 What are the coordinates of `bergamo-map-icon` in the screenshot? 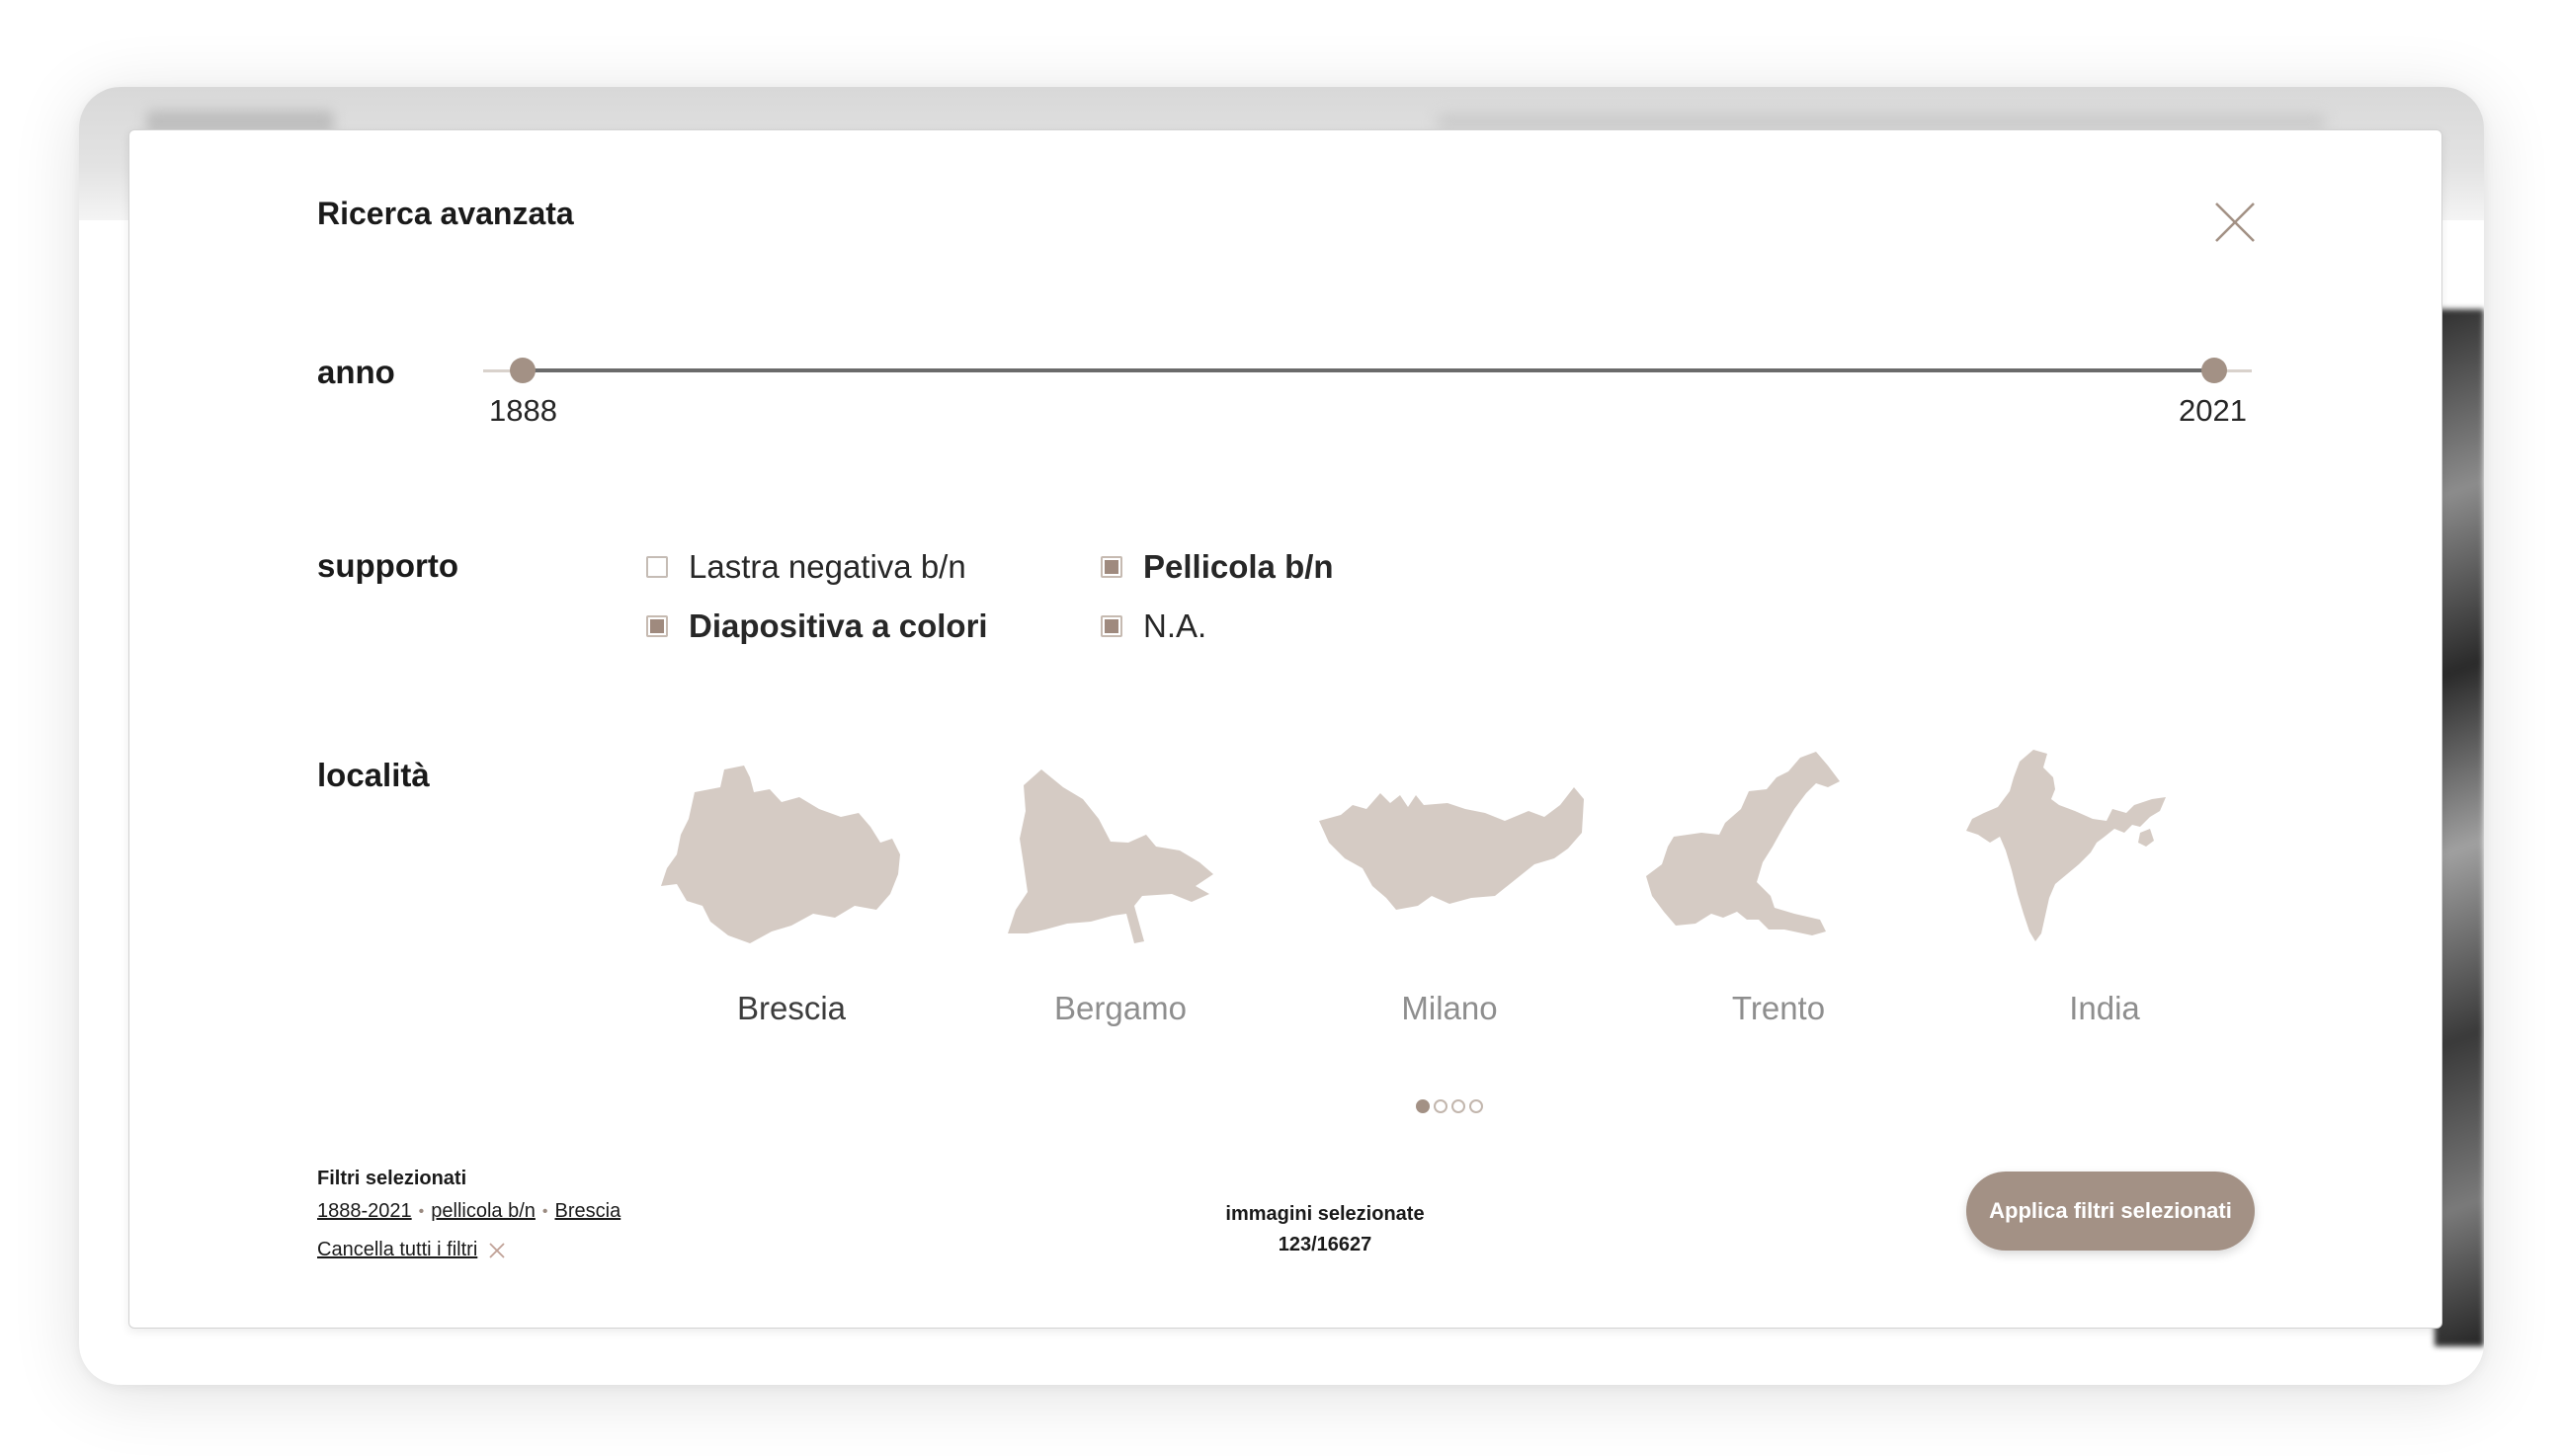 It's located at (1110, 856).